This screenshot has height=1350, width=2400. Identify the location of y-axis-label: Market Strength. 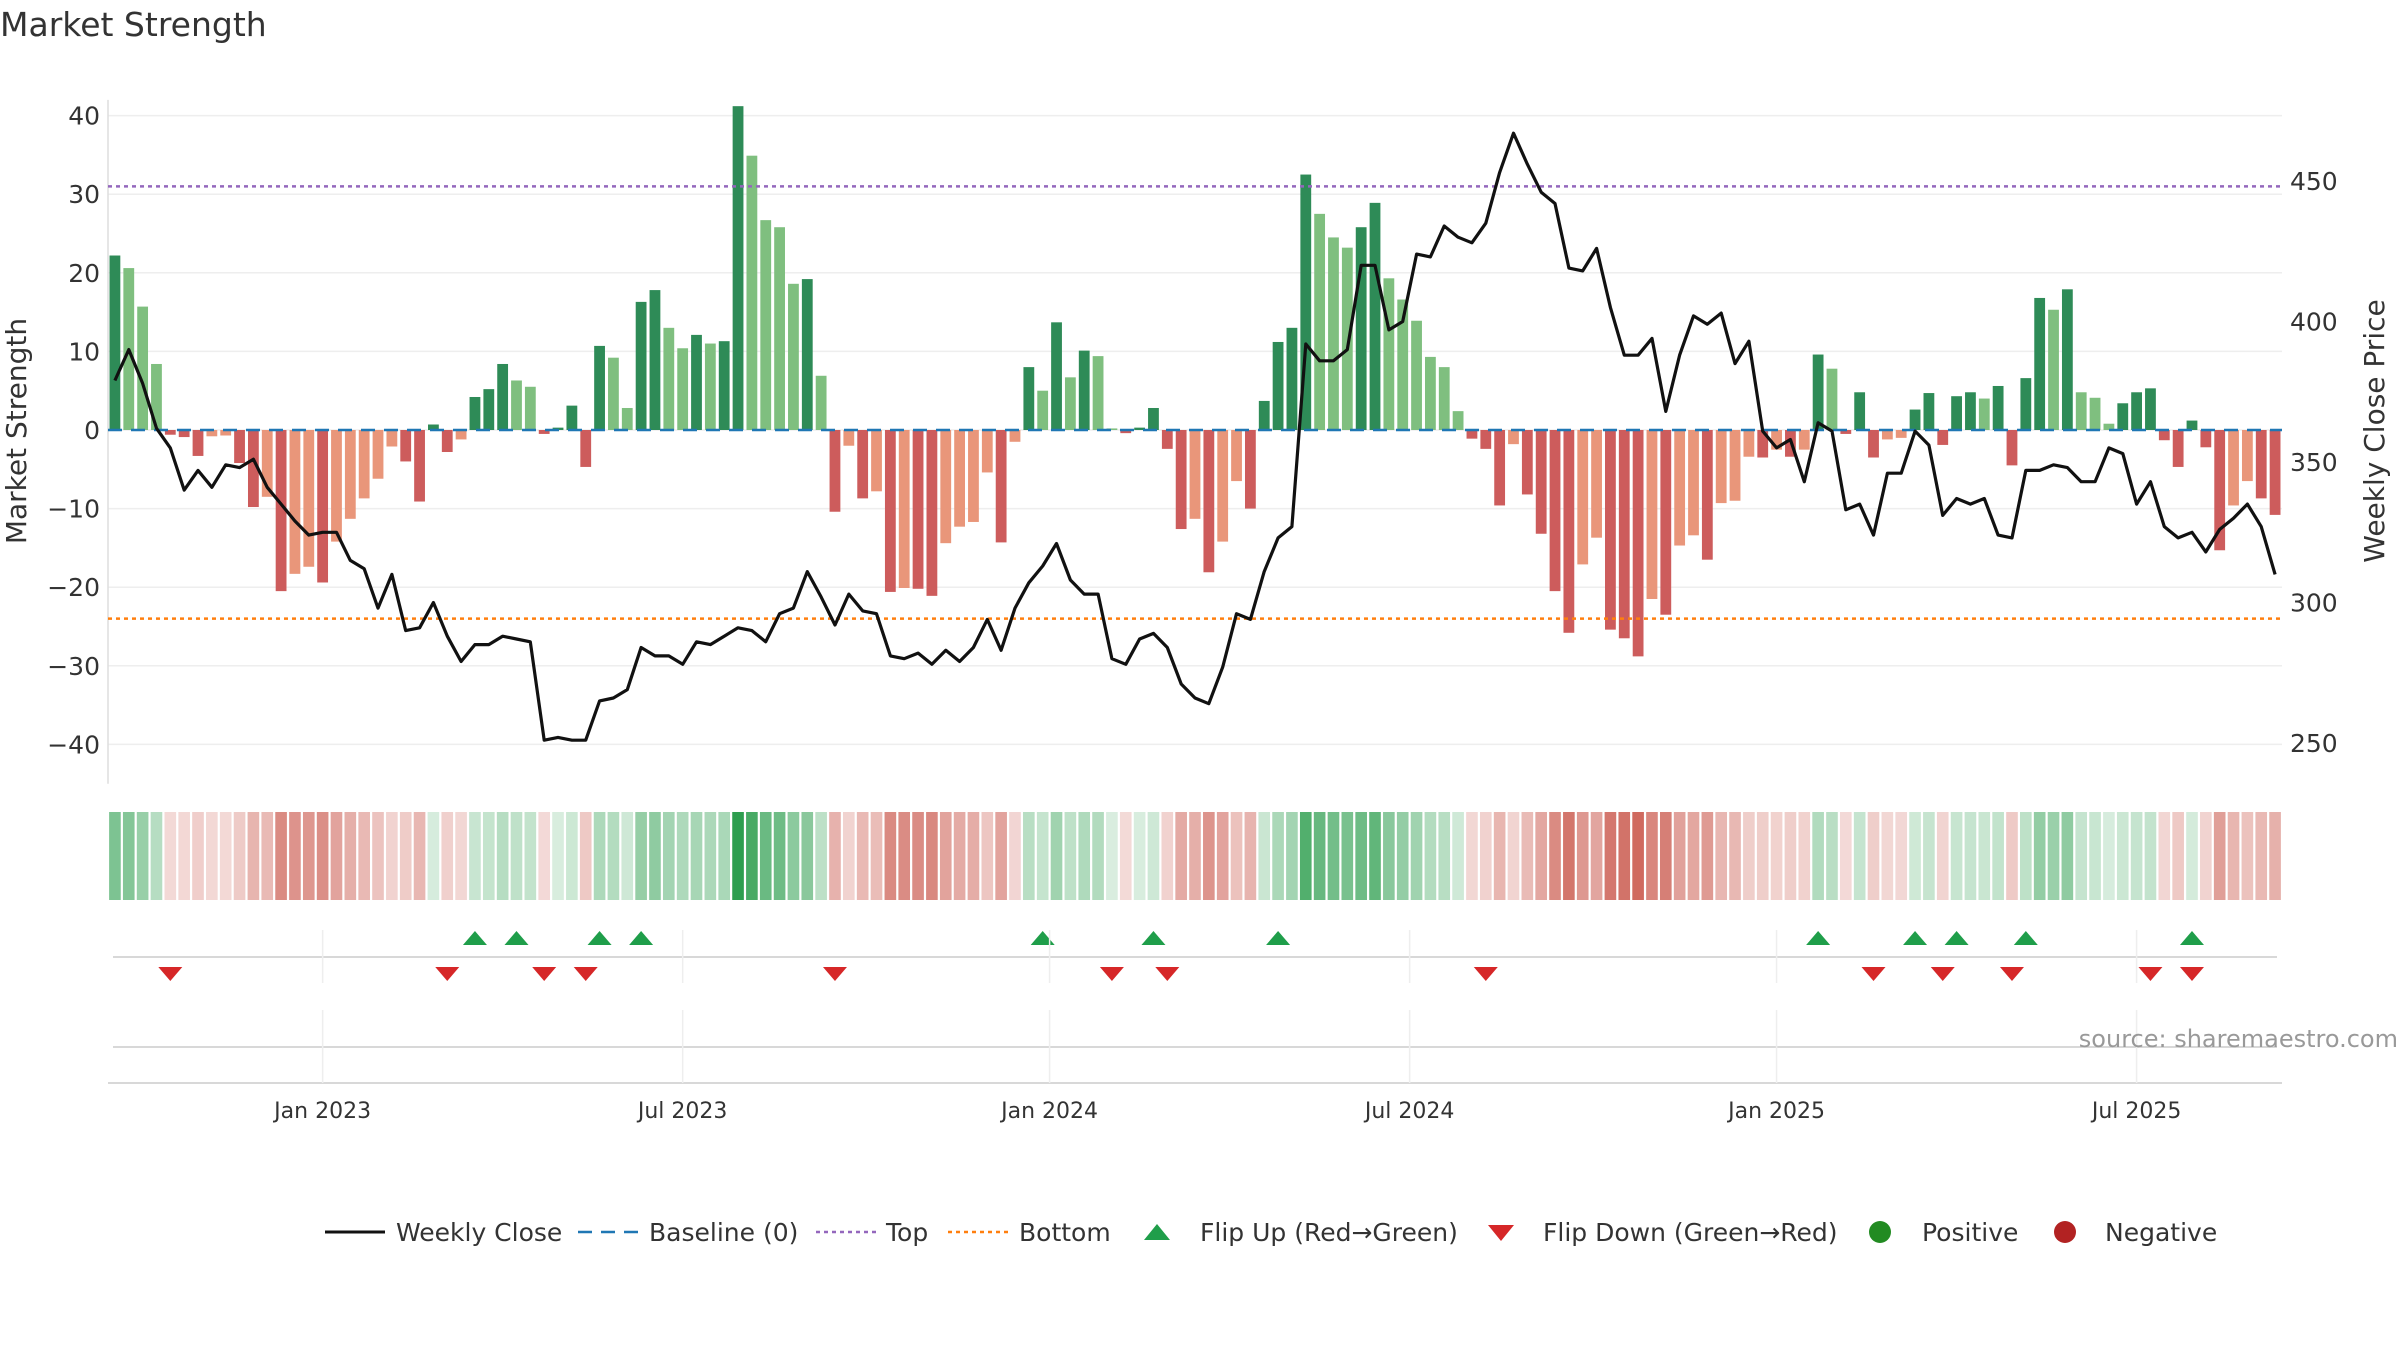
(16, 431).